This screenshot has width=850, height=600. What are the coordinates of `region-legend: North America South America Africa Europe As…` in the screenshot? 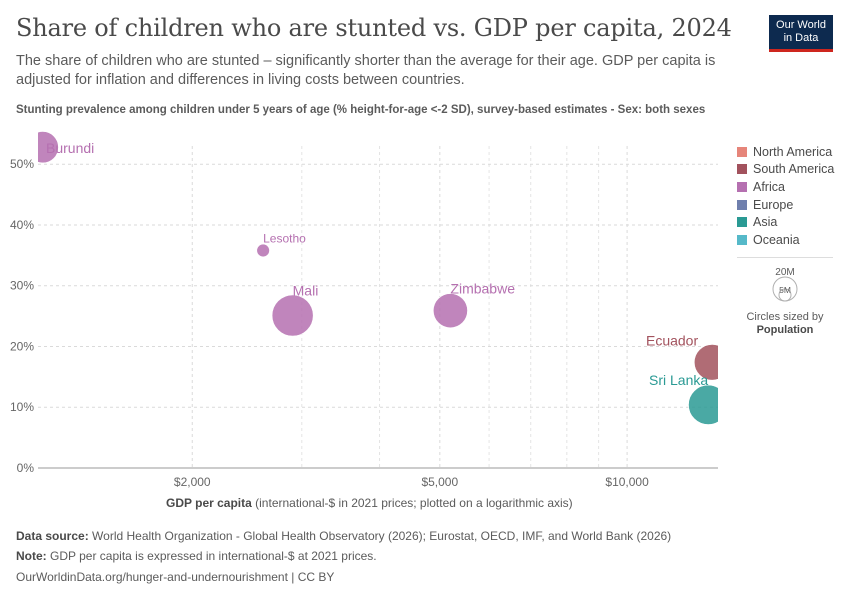 It's located at (785, 196).